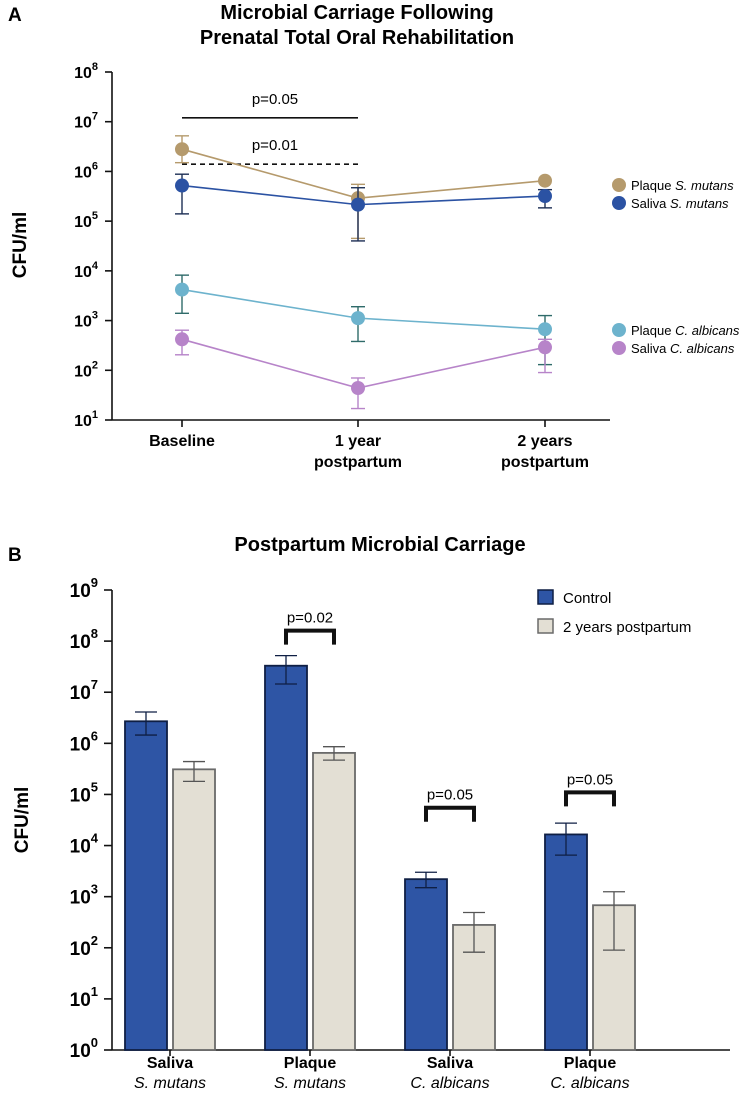 The image size is (756, 1098). What do you see at coordinates (650, 348) in the screenshot?
I see `panel-a-legend-name: Saliva` at bounding box center [650, 348].